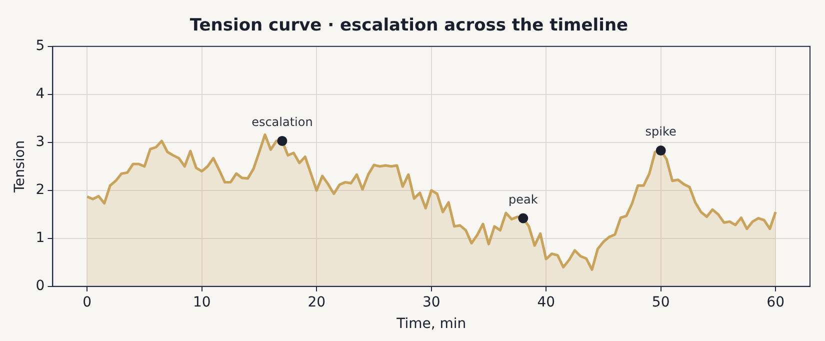 Image resolution: width=825 pixels, height=341 pixels. What do you see at coordinates (201, 302) in the screenshot?
I see `x-tick-label: 10` at bounding box center [201, 302].